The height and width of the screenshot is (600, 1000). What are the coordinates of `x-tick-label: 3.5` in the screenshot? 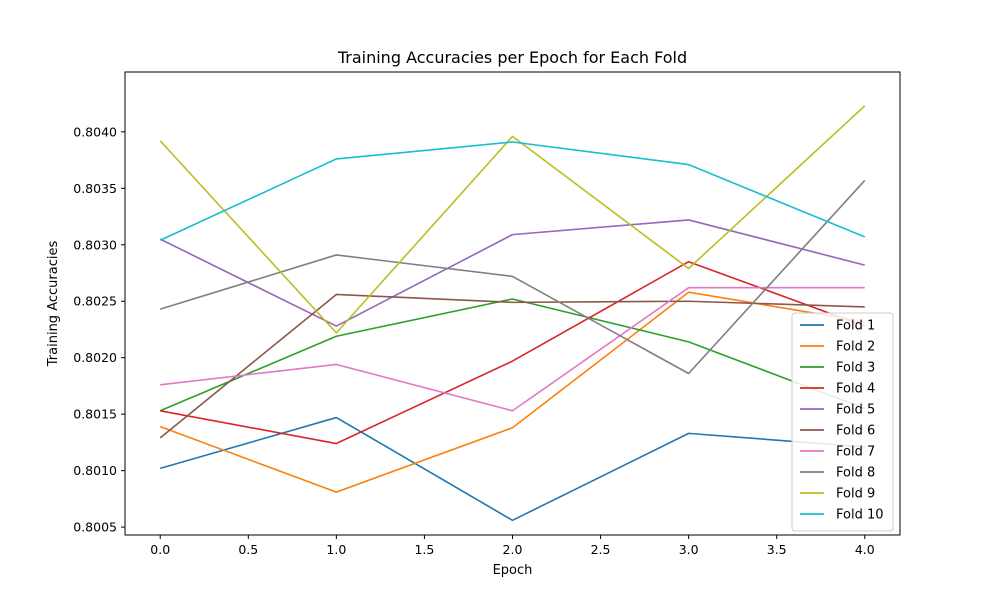 It's located at (777, 549).